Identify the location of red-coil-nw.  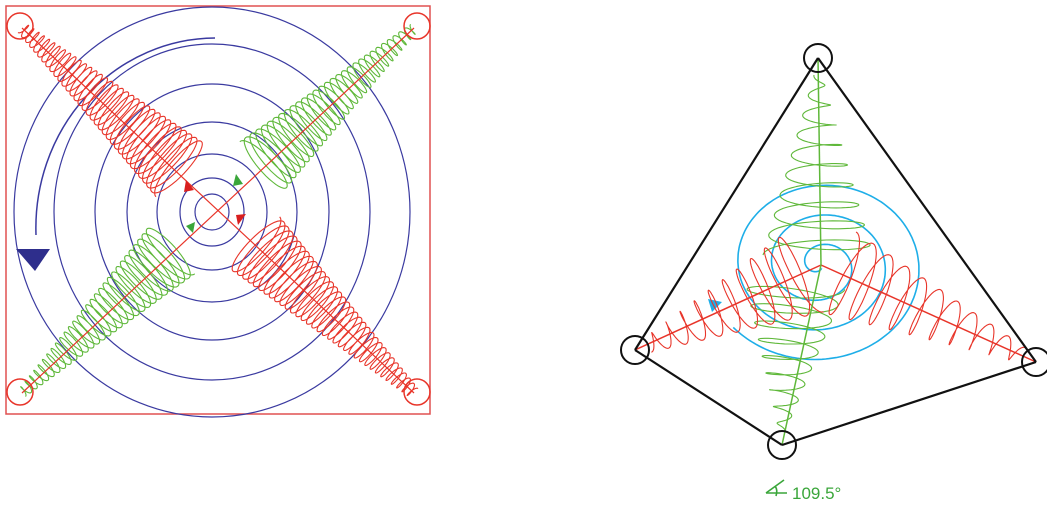
(110, 111).